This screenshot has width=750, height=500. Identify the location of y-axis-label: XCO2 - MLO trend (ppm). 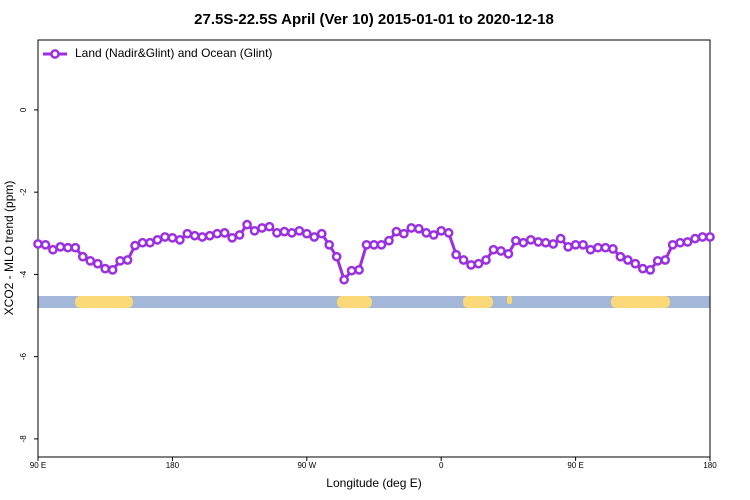
(9, 248).